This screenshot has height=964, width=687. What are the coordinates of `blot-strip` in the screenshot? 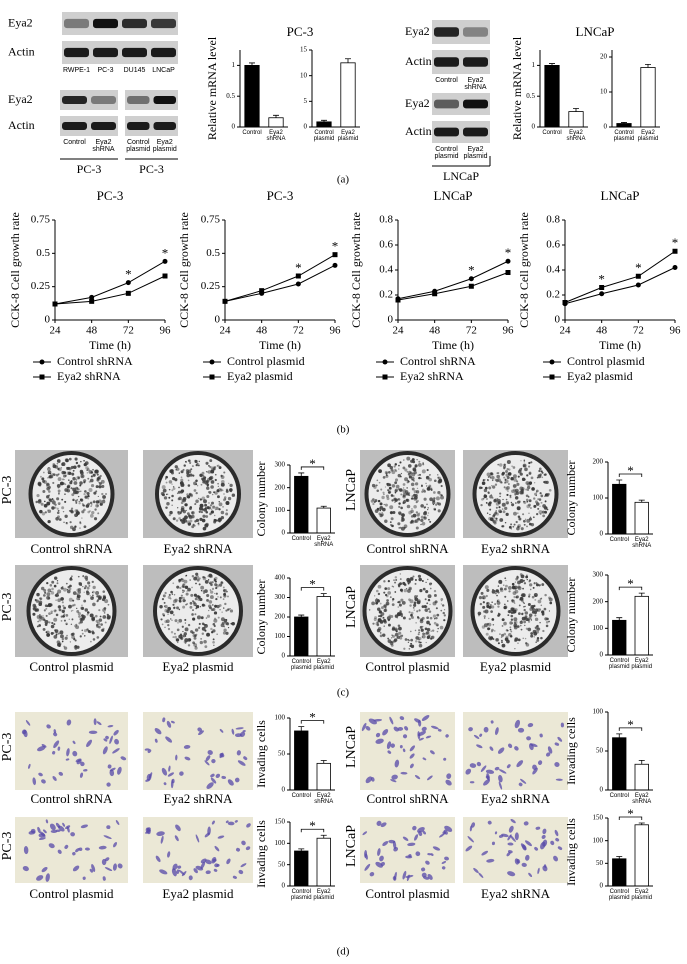 It's located at (151, 100).